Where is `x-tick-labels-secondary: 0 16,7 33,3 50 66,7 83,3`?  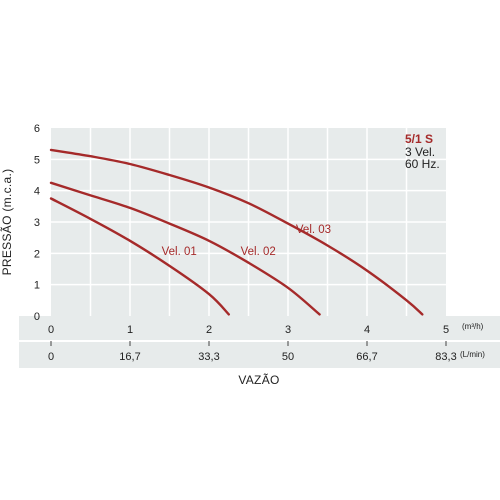
x-tick-labels-secondary: 0 16,7 33,3 50 66,7 83,3 is located at coordinates (252, 357).